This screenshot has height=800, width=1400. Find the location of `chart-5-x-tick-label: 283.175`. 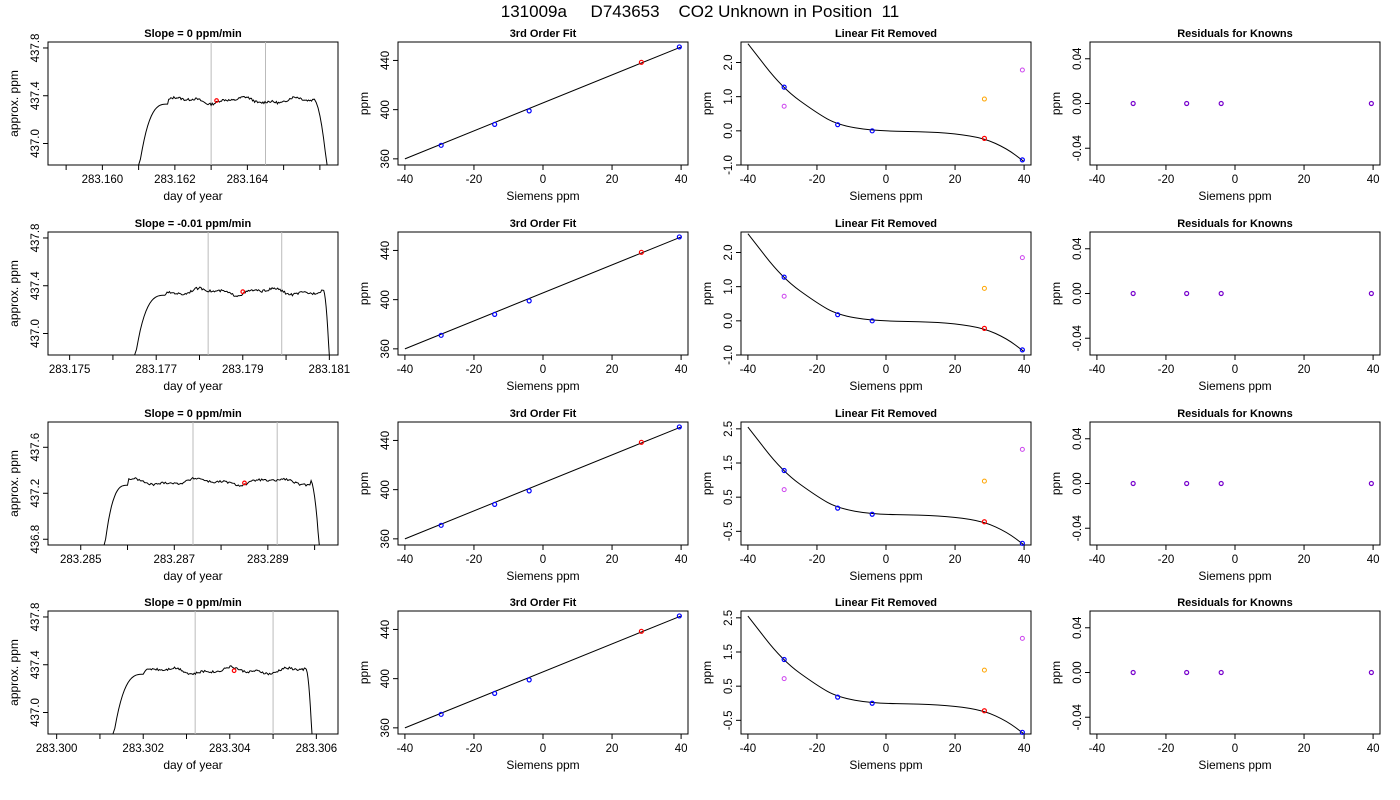

chart-5-x-tick-label: 283.175 is located at coordinates (70, 370).